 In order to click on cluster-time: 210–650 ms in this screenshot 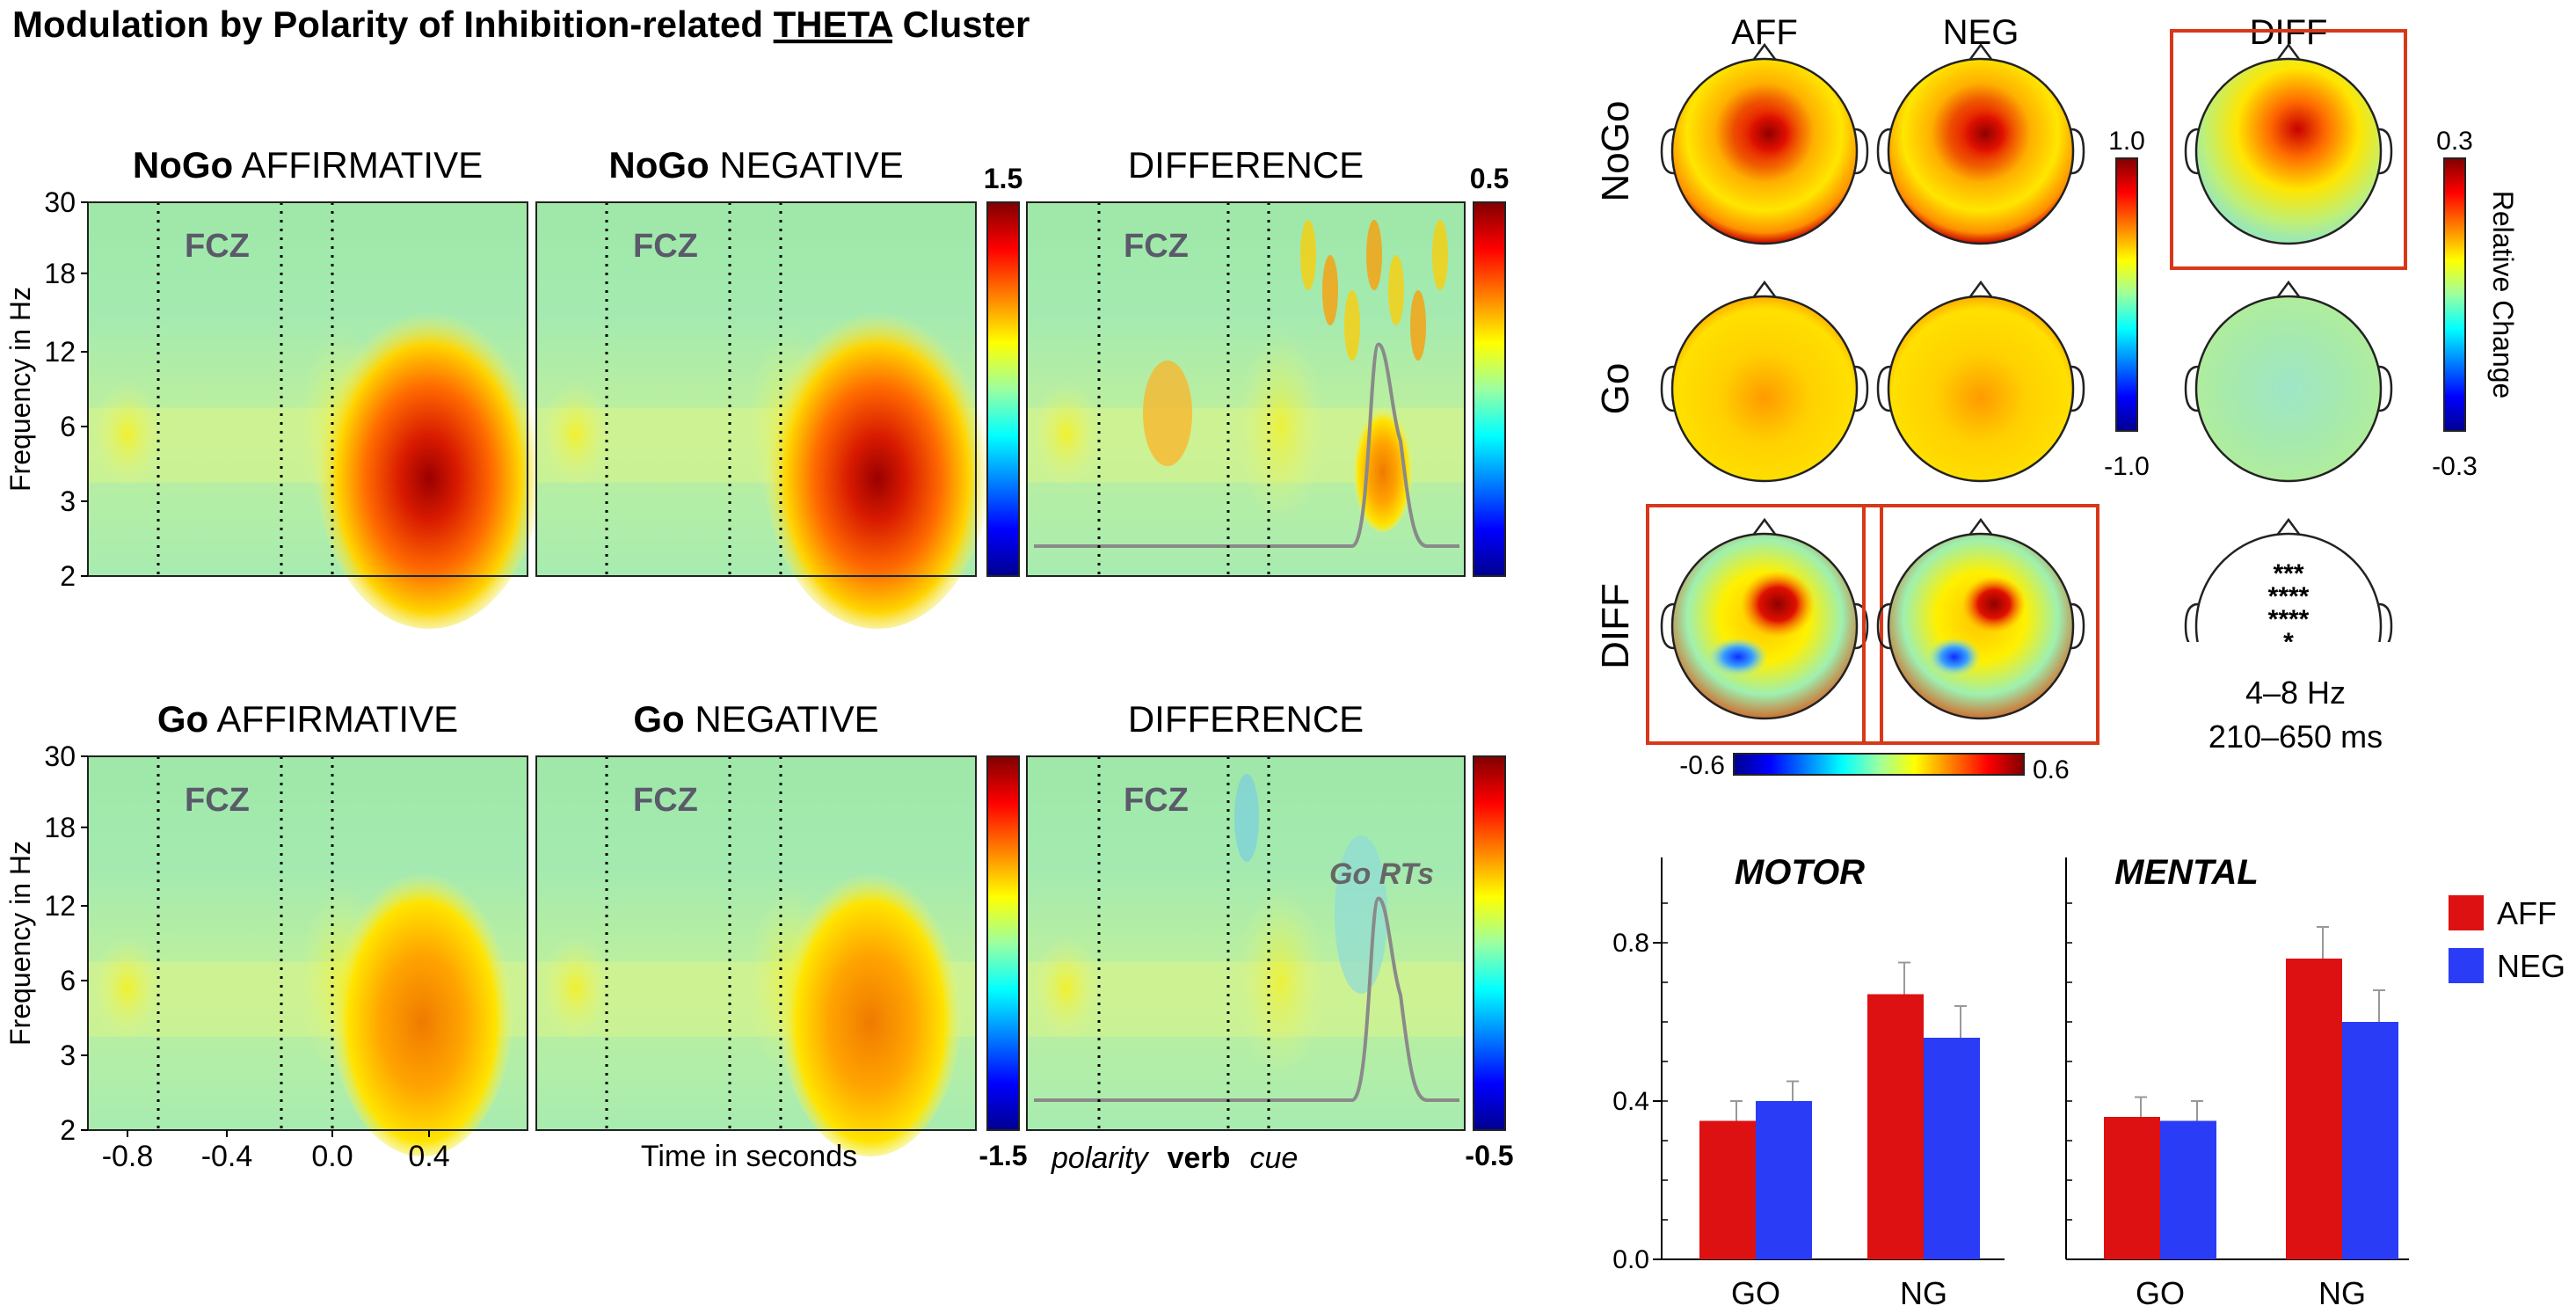, I will do `click(2296, 737)`.